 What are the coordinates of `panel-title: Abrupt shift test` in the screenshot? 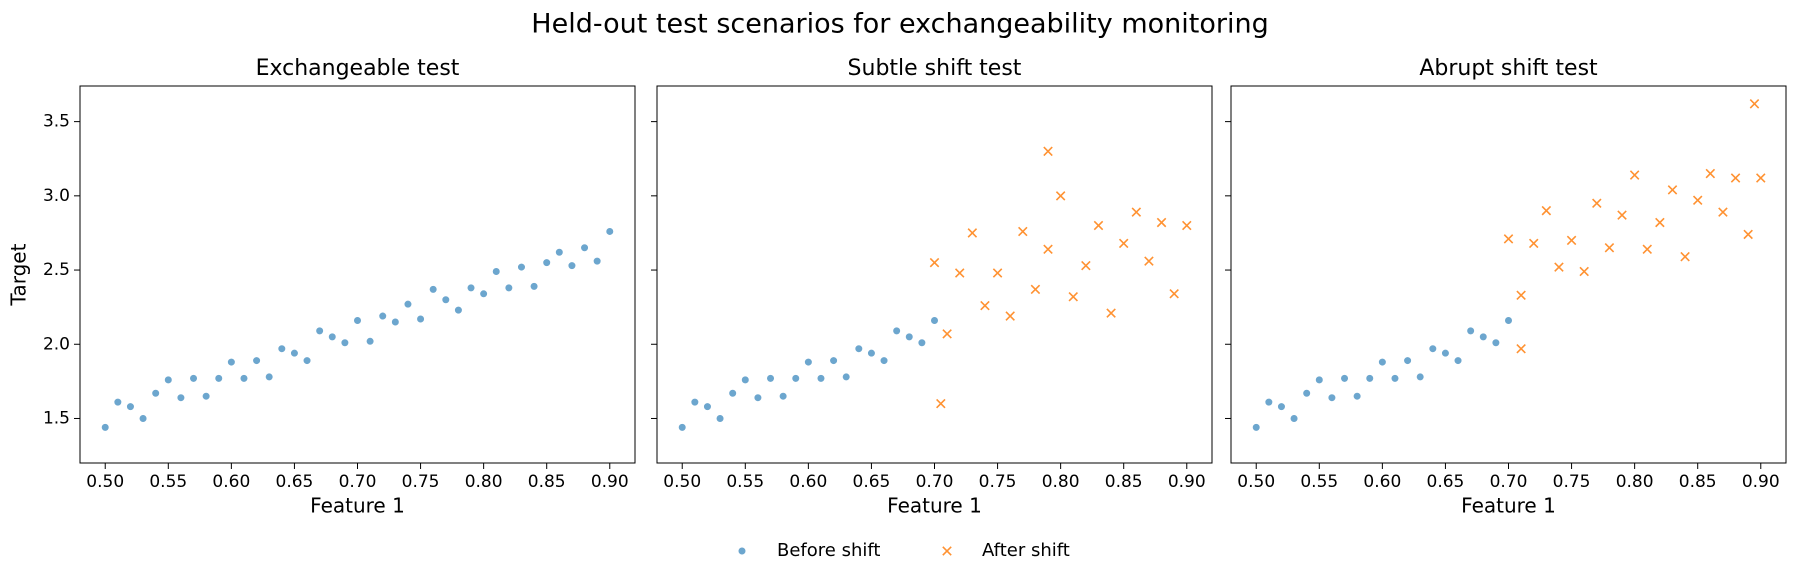 It's located at (1508, 68).